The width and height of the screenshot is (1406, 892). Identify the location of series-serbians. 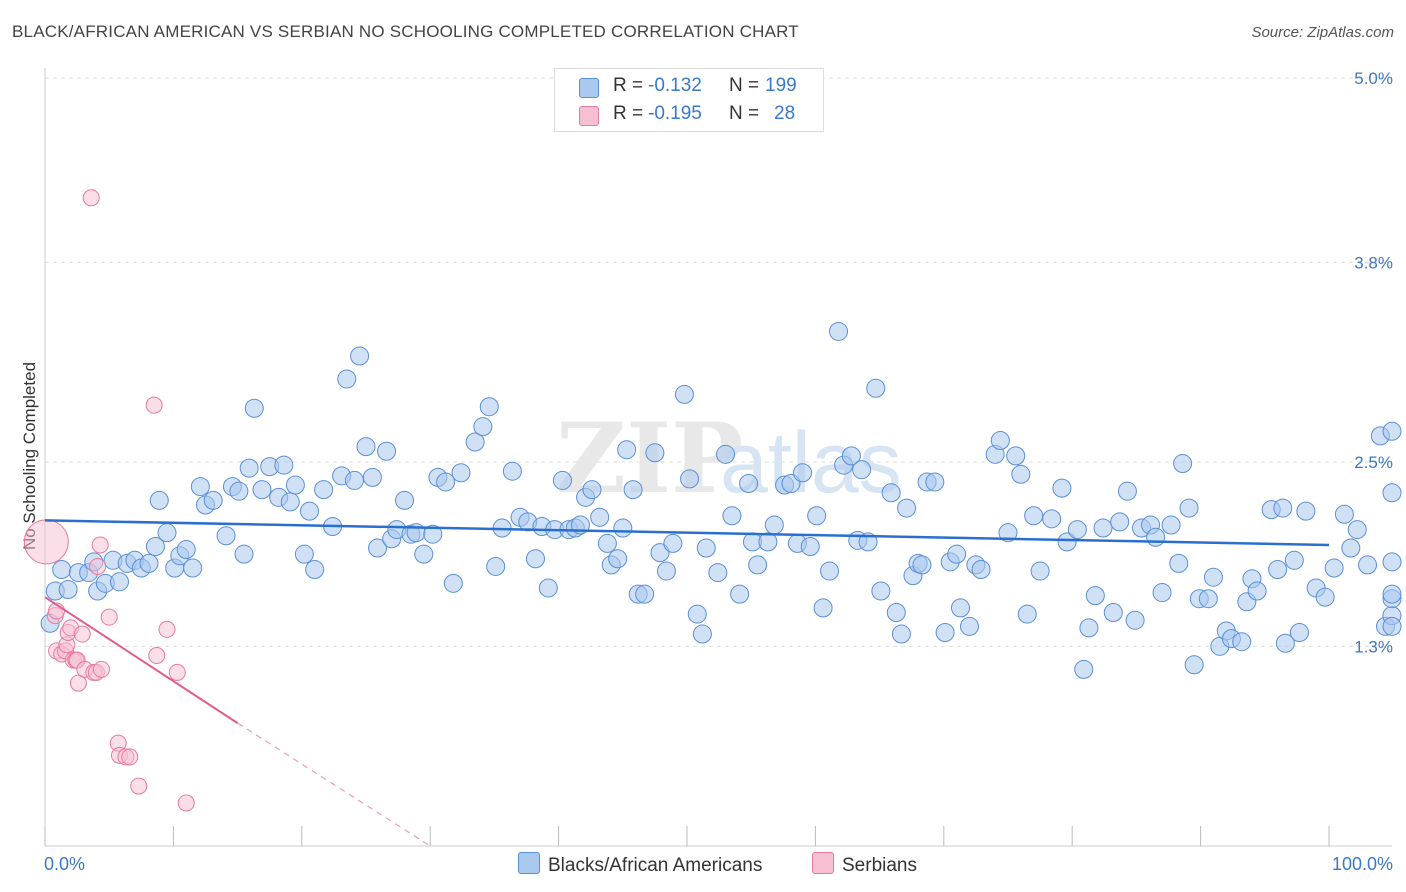
(109, 500).